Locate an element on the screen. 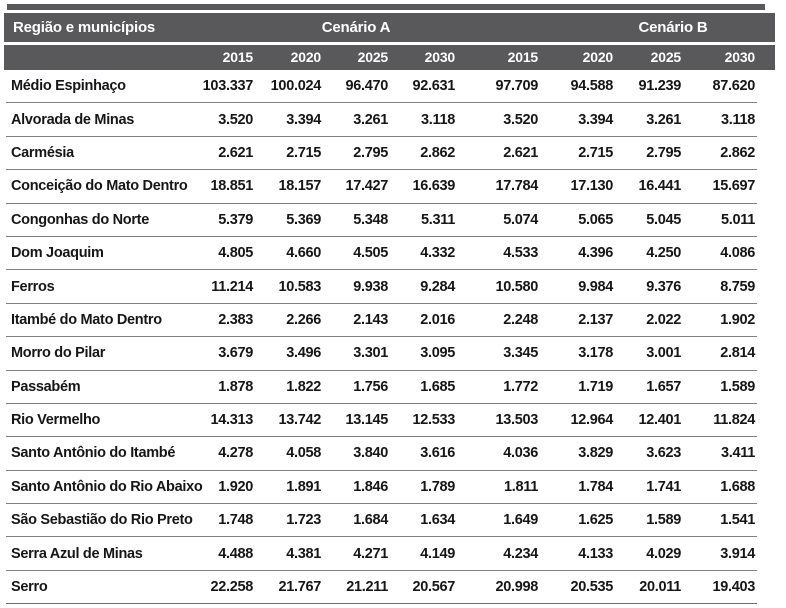 The width and height of the screenshot is (786, 608). population-value: 3.178 is located at coordinates (595, 353).